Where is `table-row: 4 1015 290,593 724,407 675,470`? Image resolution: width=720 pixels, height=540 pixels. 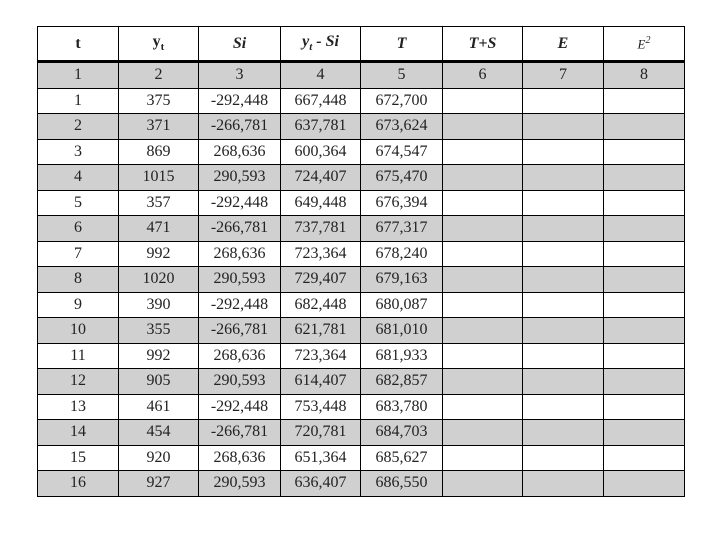 table-row: 4 1015 290,593 724,407 675,470 is located at coordinates (361, 177).